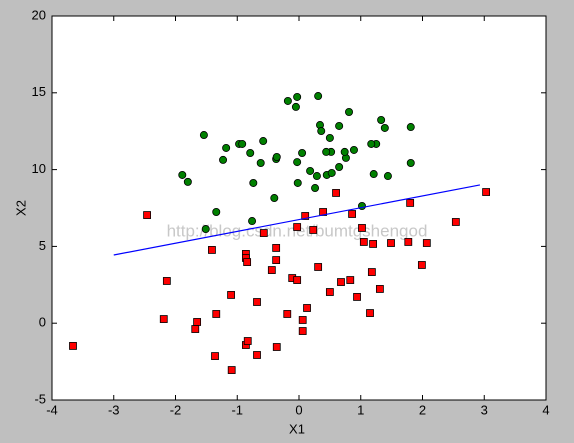  Describe the element at coordinates (40, 398) in the screenshot. I see `y-tick-label: -5` at that location.